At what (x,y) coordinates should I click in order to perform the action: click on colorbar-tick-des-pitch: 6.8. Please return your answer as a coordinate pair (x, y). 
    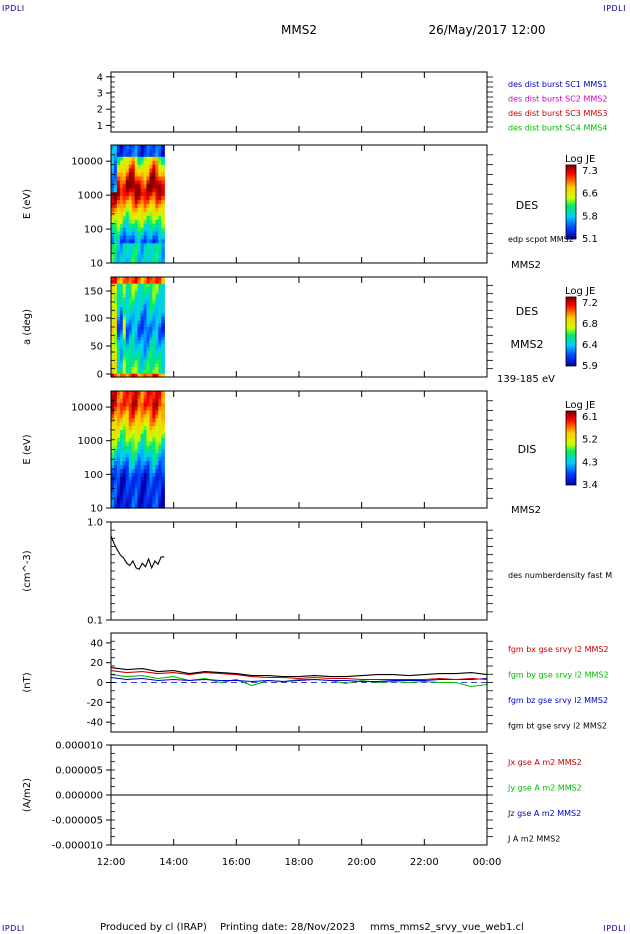
    Looking at the image, I should click on (590, 324).